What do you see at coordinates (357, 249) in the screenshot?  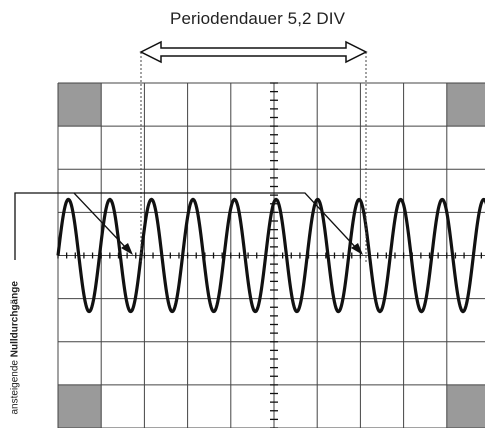 I see `pointer-arrowhead-right` at bounding box center [357, 249].